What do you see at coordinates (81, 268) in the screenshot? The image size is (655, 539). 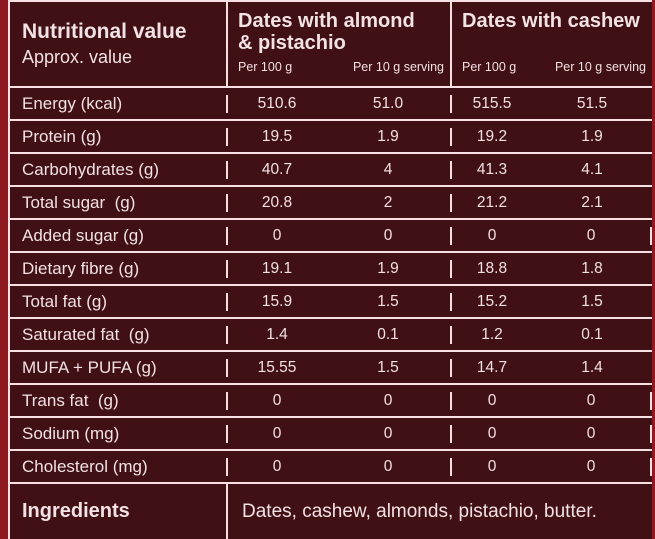 I see `row-label: Dietary fibre (g)` at bounding box center [81, 268].